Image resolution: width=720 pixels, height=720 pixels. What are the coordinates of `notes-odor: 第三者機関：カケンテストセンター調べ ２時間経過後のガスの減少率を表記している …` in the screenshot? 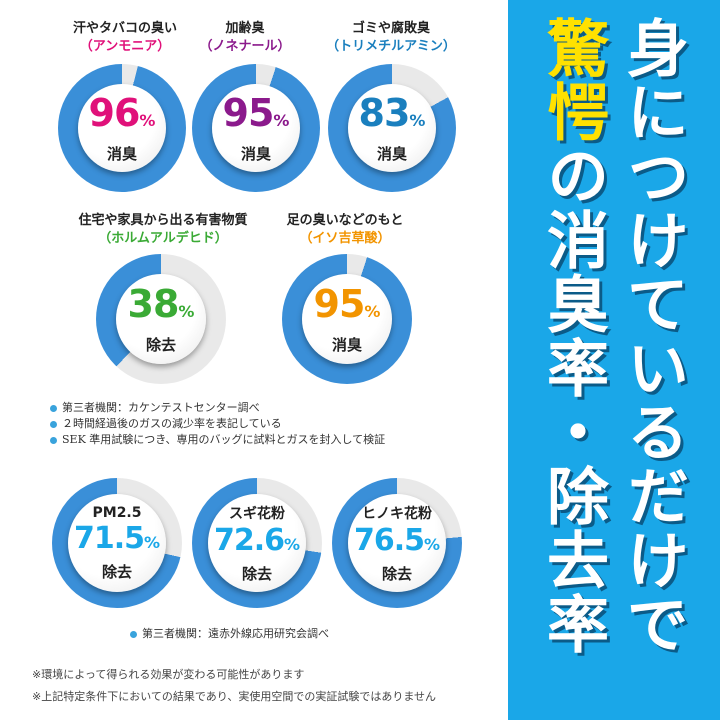 It's located at (217, 424).